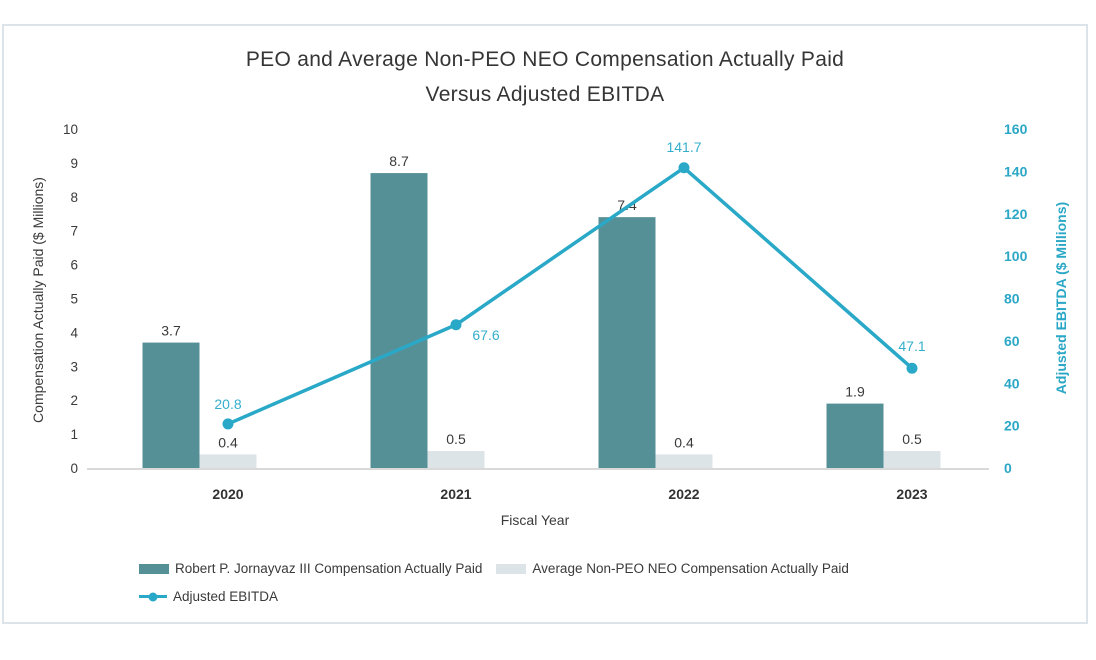 The width and height of the screenshot is (1096, 660). Describe the element at coordinates (74, 231) in the screenshot. I see `left-axis-tick-label: 7` at that location.